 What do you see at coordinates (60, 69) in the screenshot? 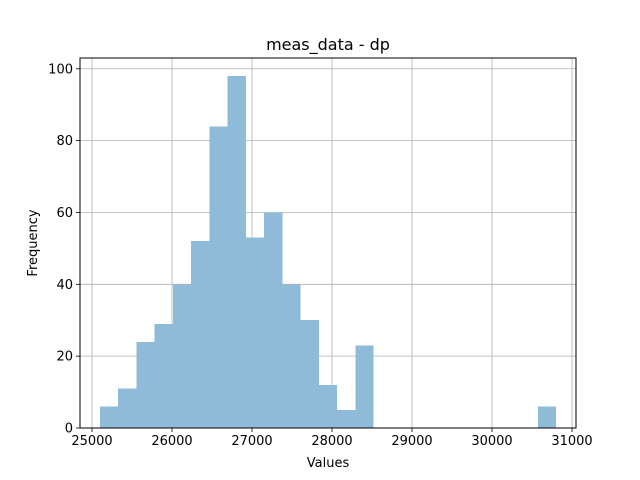
I see `y-tick-label: 100` at bounding box center [60, 69].